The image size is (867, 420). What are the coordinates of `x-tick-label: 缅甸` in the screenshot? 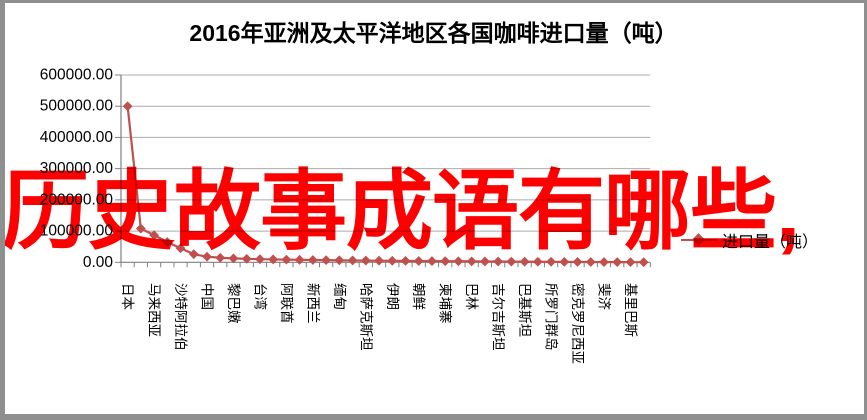 It's located at (339, 296).